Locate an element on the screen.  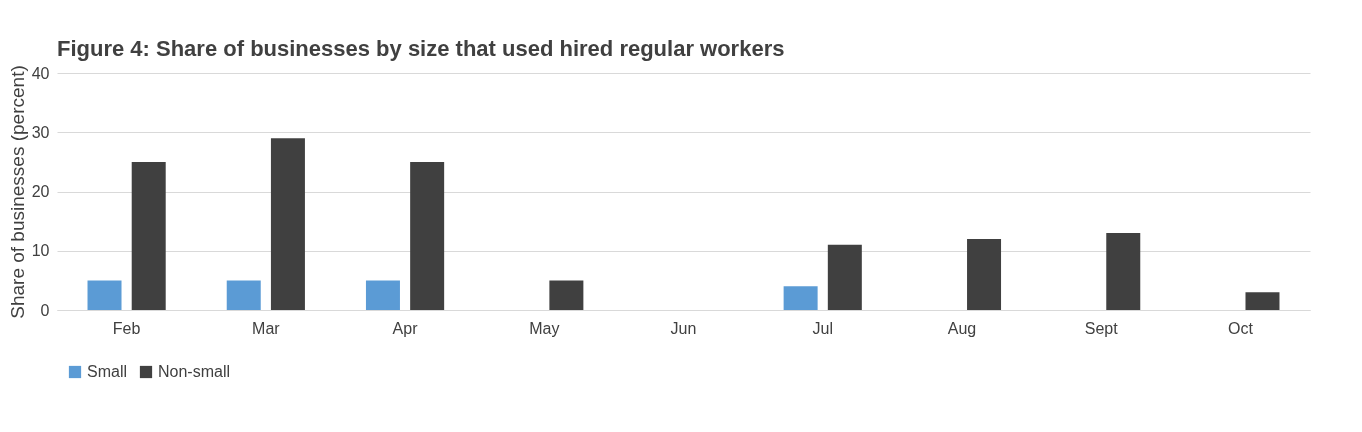
y-axis-title: Share of businesses (percent) is located at coordinates (17, 192).